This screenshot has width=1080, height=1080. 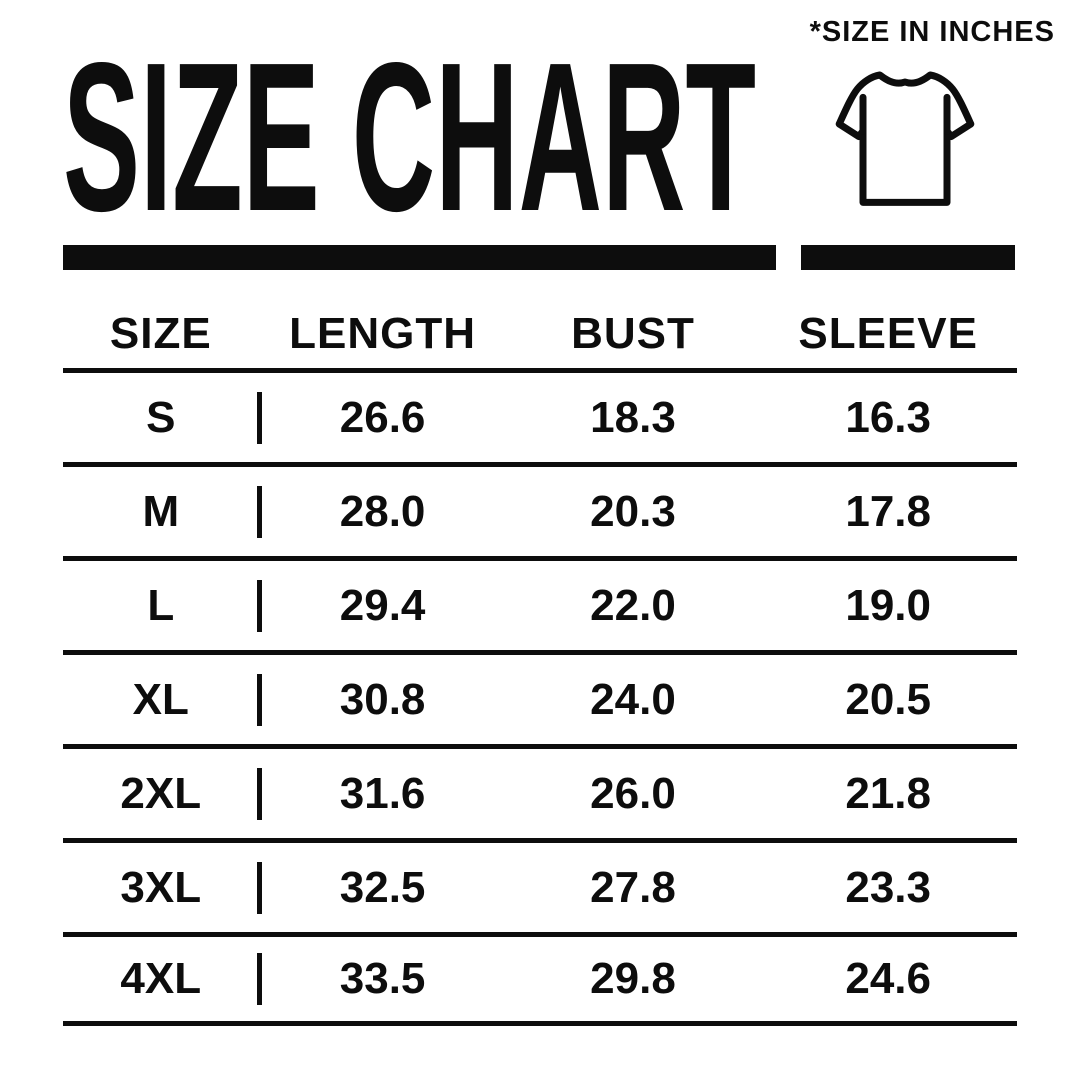 What do you see at coordinates (161, 417) in the screenshot?
I see `size-label: S` at bounding box center [161, 417].